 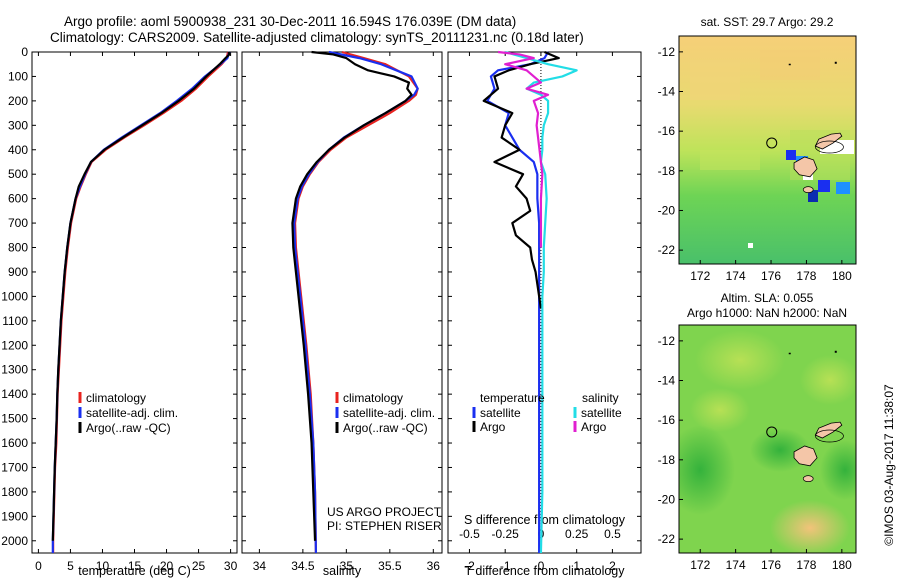 I want to click on temperature-x-tick-label: 15, so click(x=135, y=566).